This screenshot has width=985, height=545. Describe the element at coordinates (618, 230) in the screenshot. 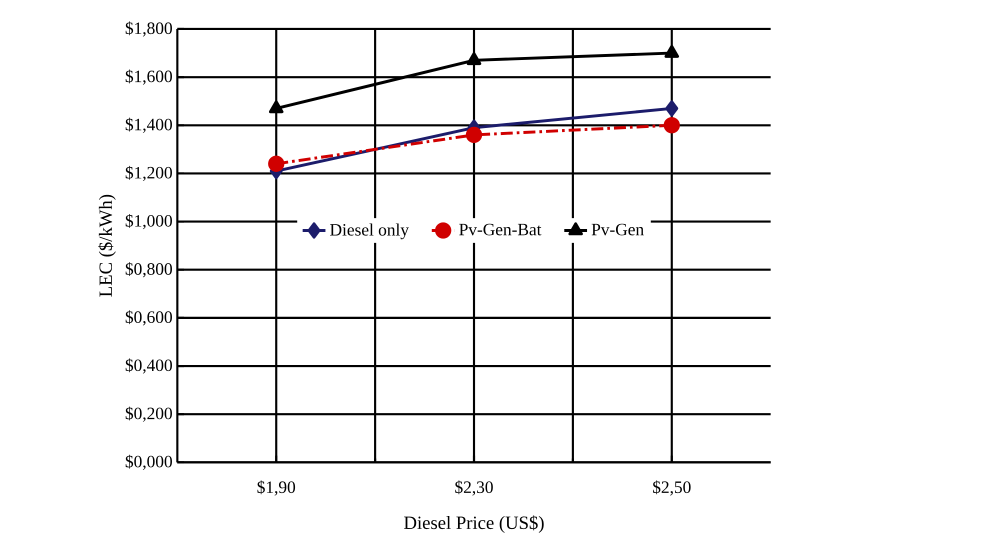

I see `legend-label: Pv-Gen` at that location.